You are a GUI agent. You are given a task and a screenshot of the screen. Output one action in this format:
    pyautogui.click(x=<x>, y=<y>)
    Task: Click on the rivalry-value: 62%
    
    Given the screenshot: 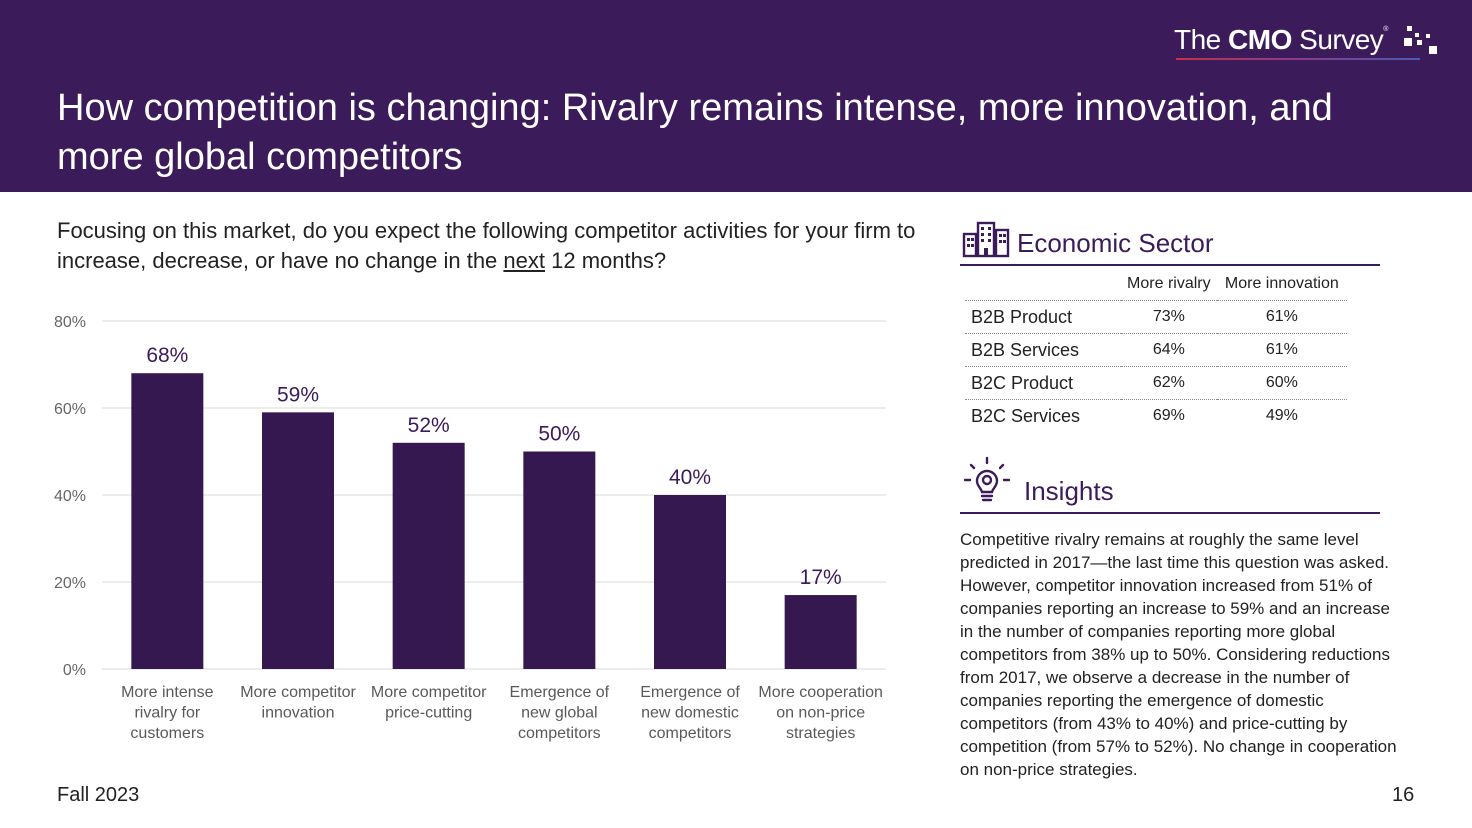 What is the action you would take?
    pyautogui.click(x=1169, y=383)
    